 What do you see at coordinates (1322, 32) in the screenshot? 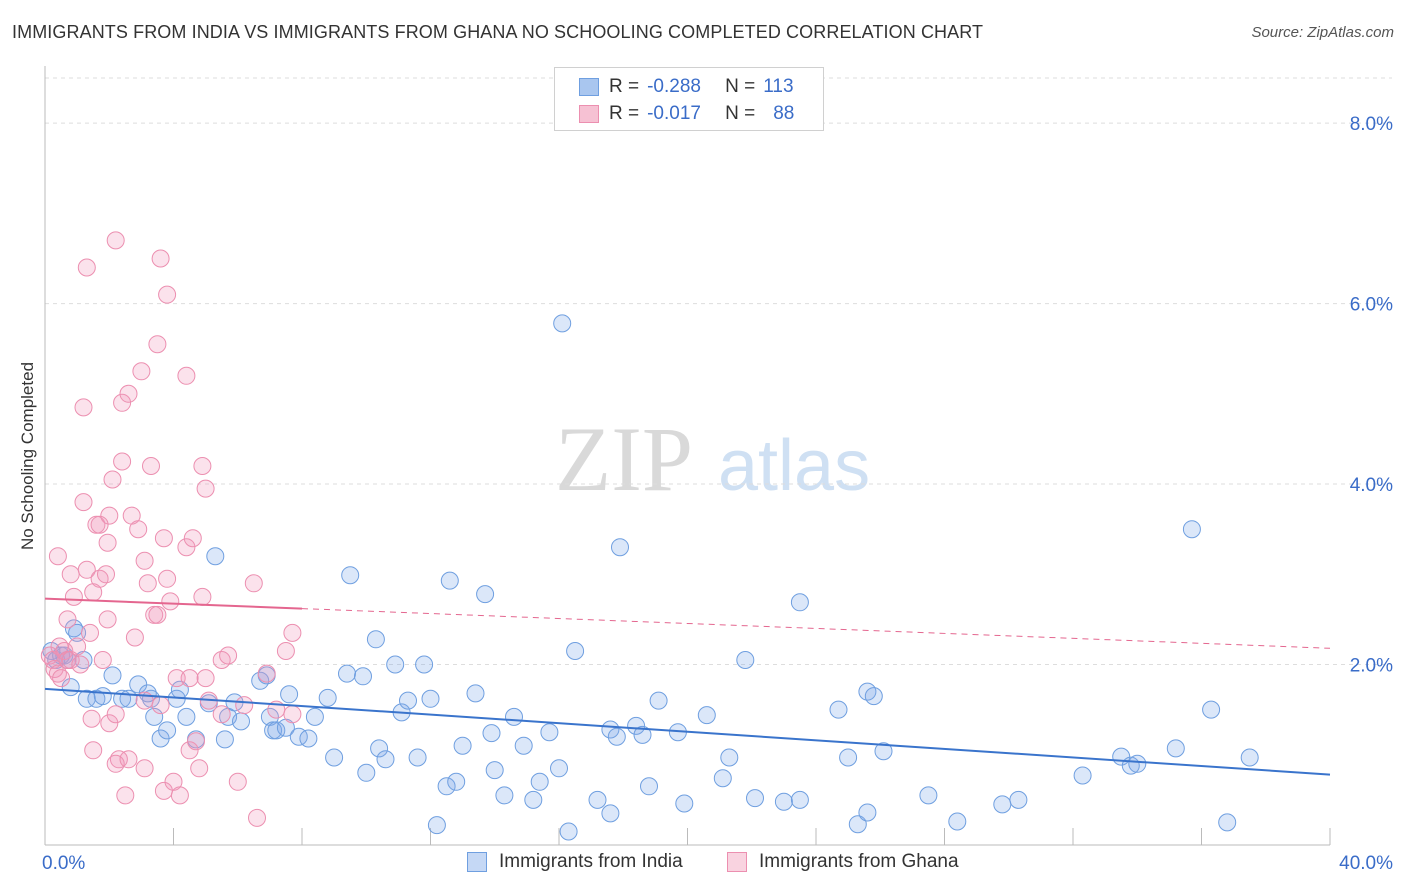
I see `source-label: Source: ZipAtlas.com` at bounding box center [1322, 32].